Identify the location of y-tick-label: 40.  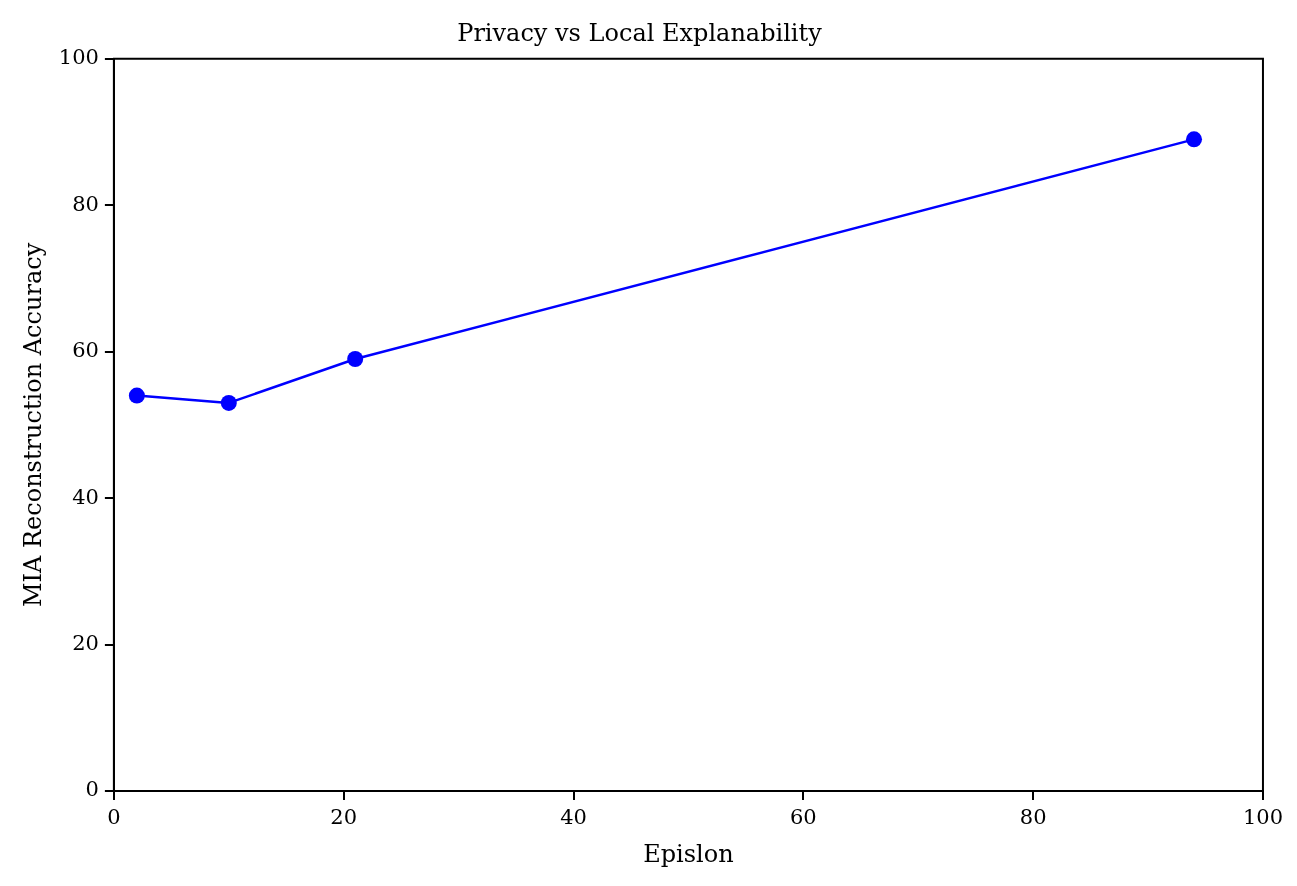
(85, 496).